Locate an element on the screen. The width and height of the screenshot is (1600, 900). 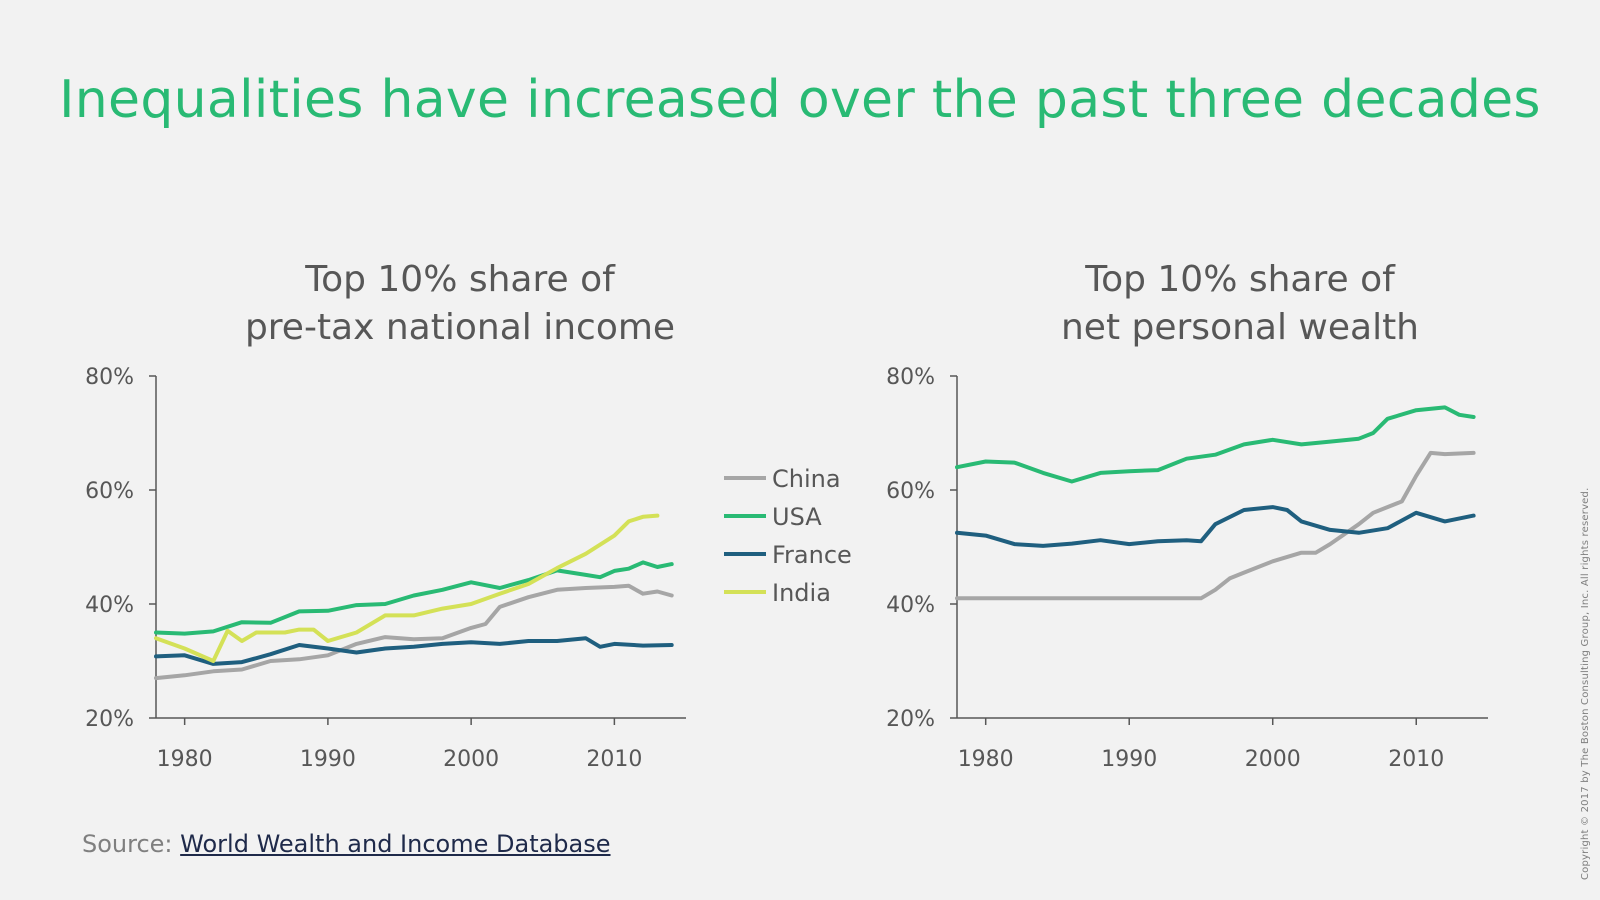
wealth-series-usa-line is located at coordinates (1215, 444).